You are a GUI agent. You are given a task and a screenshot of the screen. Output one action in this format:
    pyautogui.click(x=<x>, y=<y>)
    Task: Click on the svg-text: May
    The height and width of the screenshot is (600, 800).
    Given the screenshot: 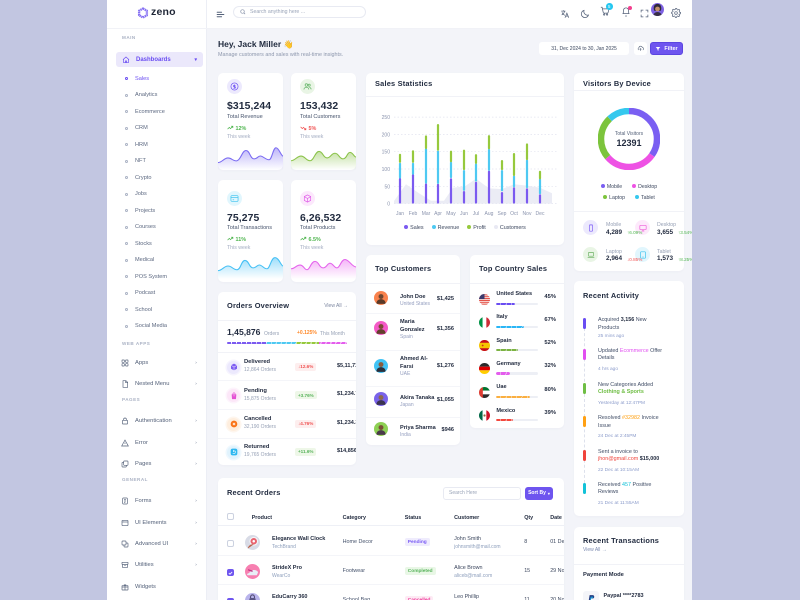 What is the action you would take?
    pyautogui.click(x=451, y=214)
    